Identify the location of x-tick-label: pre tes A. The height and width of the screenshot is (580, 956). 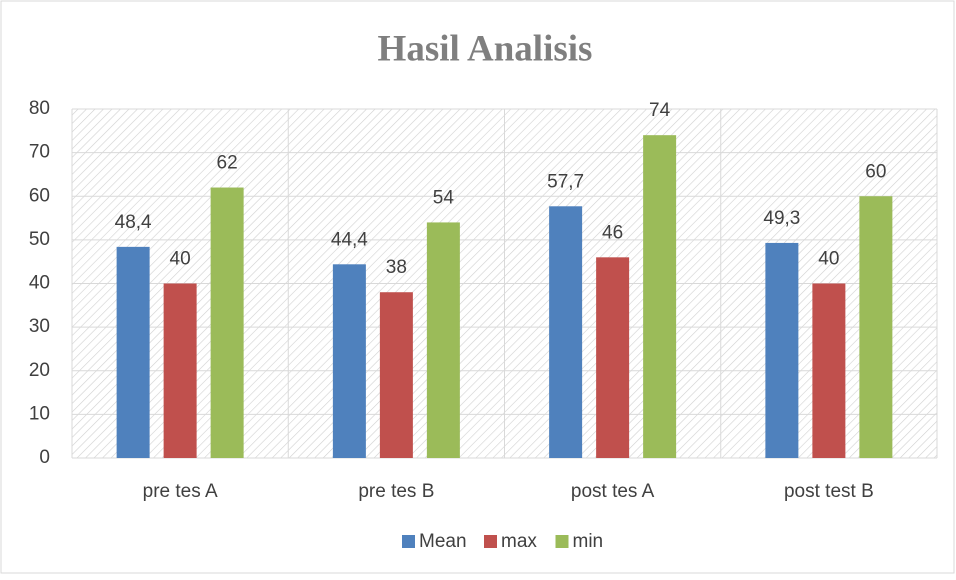
(180, 491).